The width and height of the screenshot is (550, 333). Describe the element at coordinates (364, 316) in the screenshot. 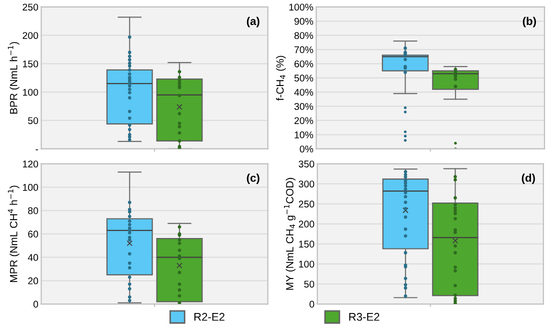

I see `legend-label: R3-E2` at that location.